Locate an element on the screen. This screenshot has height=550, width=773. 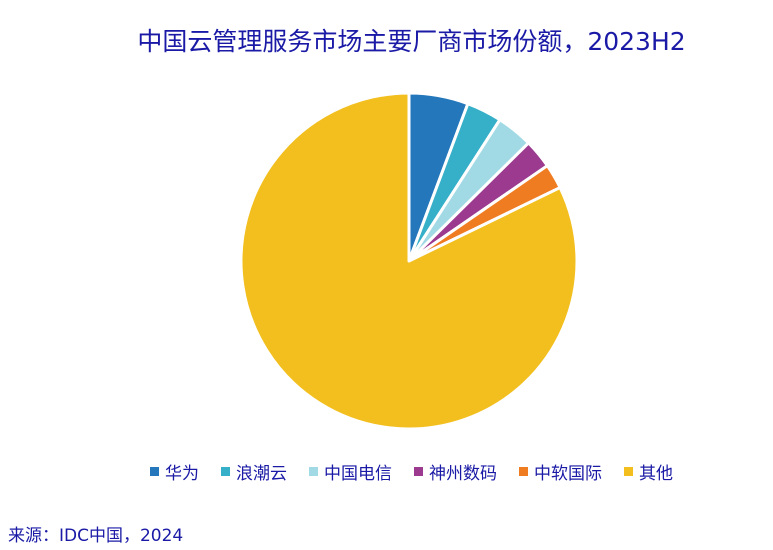
legend-item: 神州数码 is located at coordinates (455, 471).